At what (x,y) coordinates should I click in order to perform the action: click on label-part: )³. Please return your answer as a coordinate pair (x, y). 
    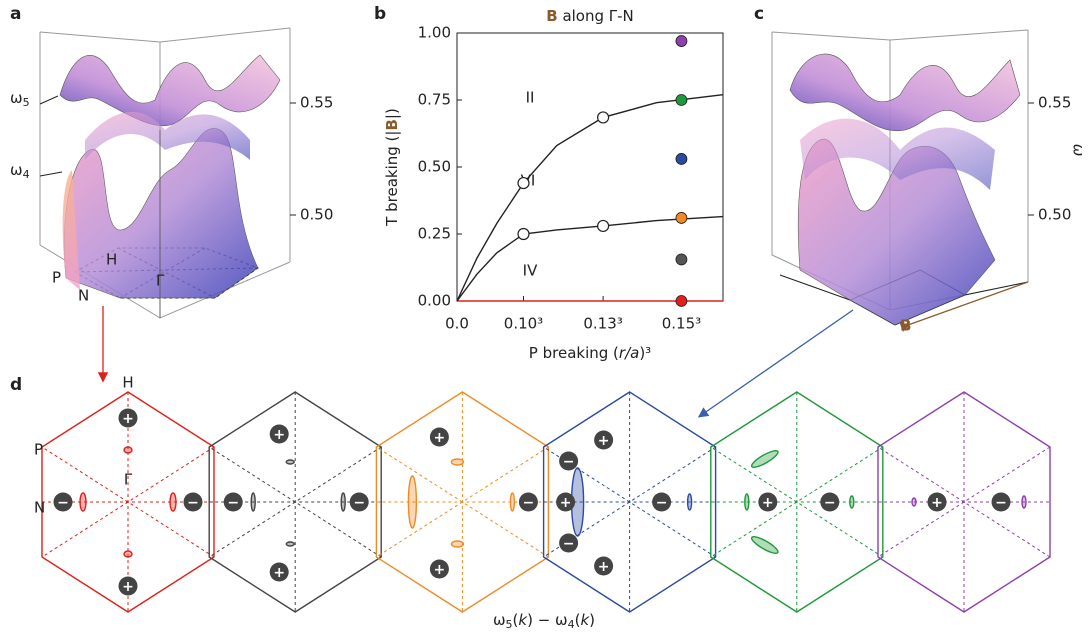
    Looking at the image, I should click on (645, 353).